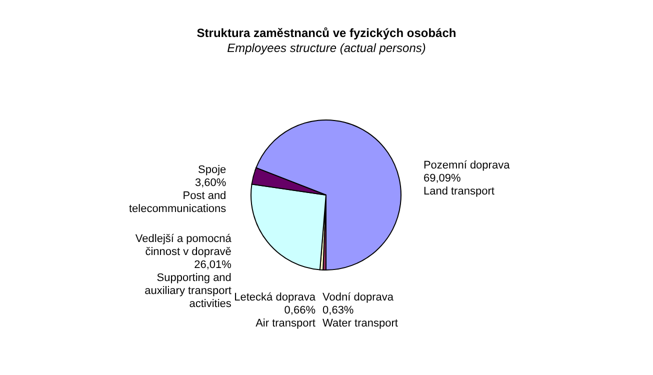 This screenshot has height=375, width=653. What do you see at coordinates (326, 33) in the screenshot?
I see `chart-title: Struktura zaměstnanců ve fyzických osobách` at bounding box center [326, 33].